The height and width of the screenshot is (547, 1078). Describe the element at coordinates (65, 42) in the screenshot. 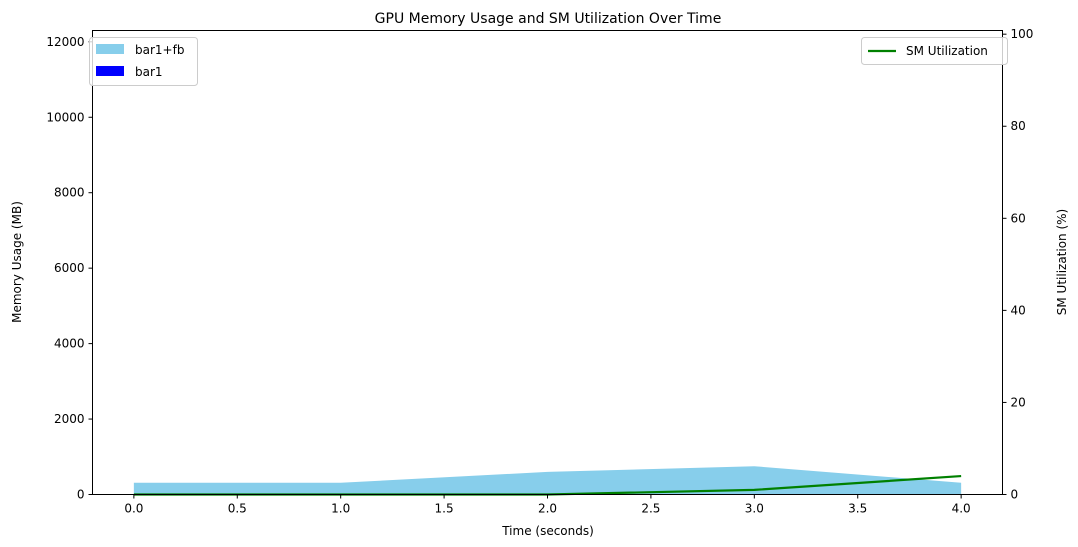

I see `y-left-tick-label: 12000` at that location.